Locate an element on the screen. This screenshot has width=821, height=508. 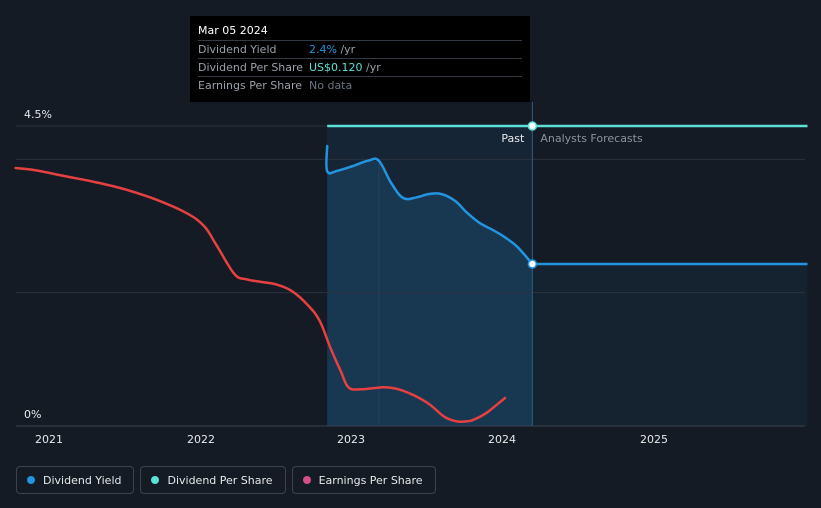
tooltip-row-dividend-per-share: Dividend Per Share US$0.120 /yr is located at coordinates (360, 68).